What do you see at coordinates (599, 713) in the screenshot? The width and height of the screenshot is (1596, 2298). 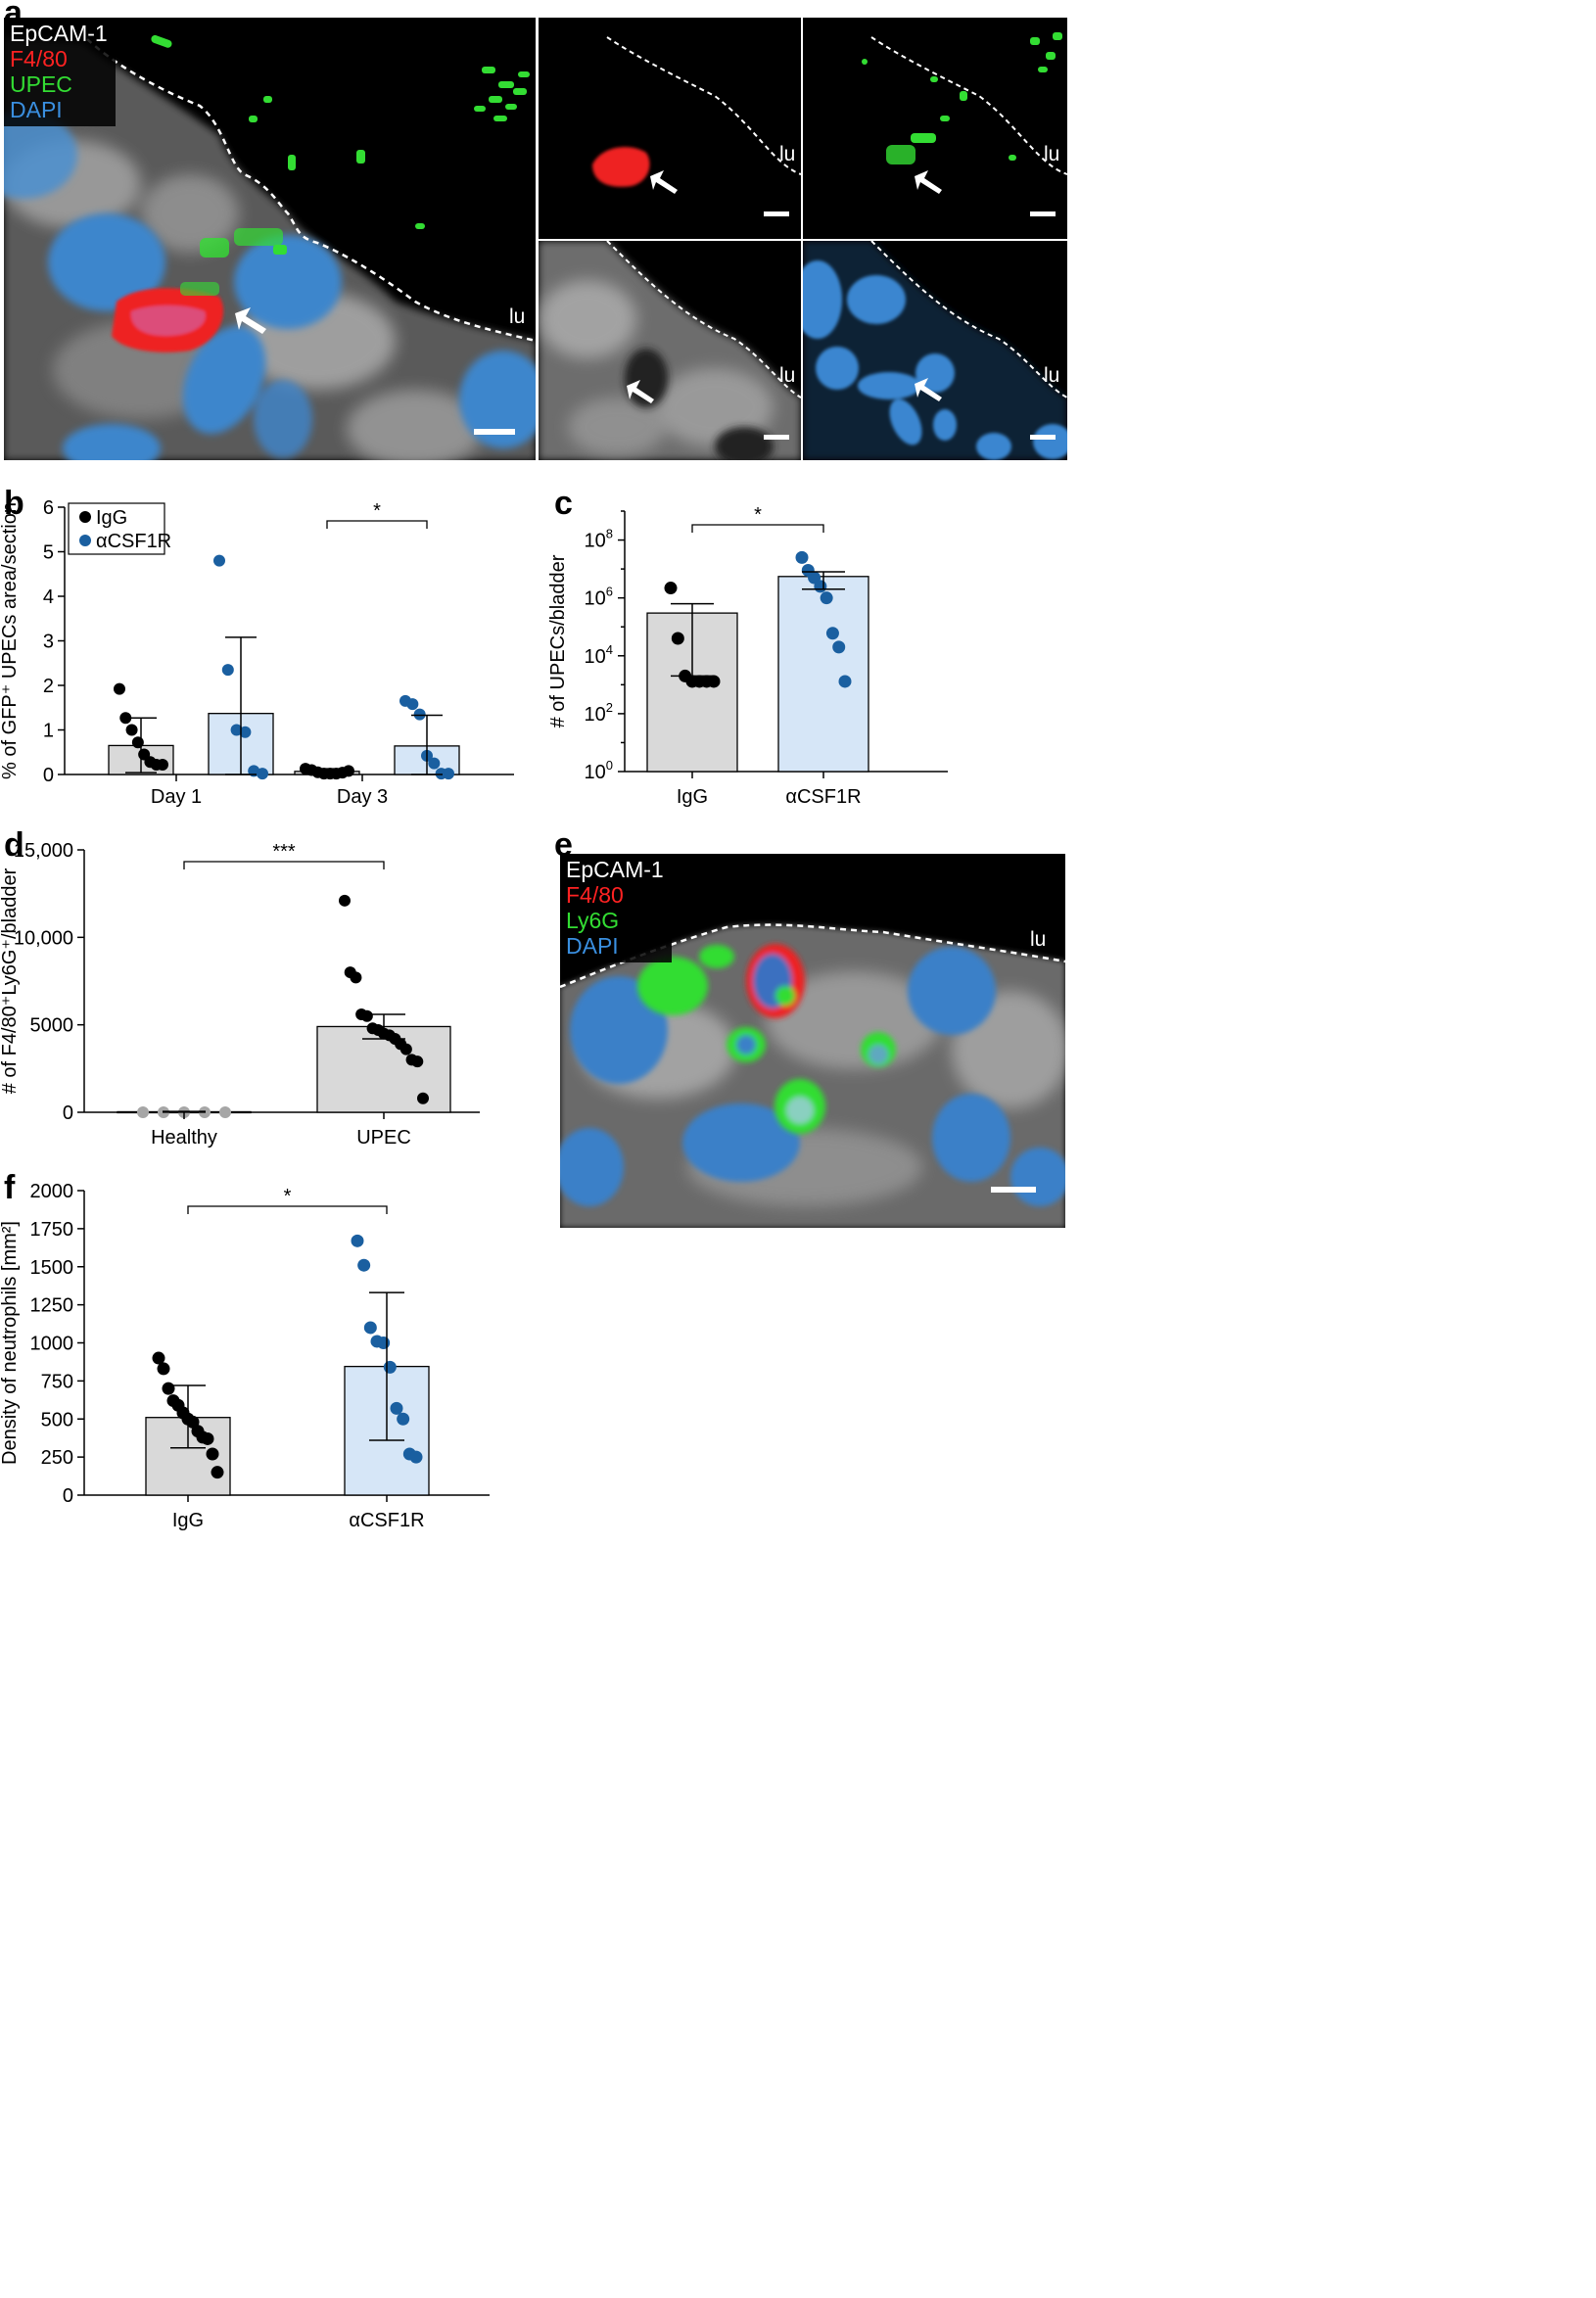 I see `y-tick-label: 10²` at bounding box center [599, 713].